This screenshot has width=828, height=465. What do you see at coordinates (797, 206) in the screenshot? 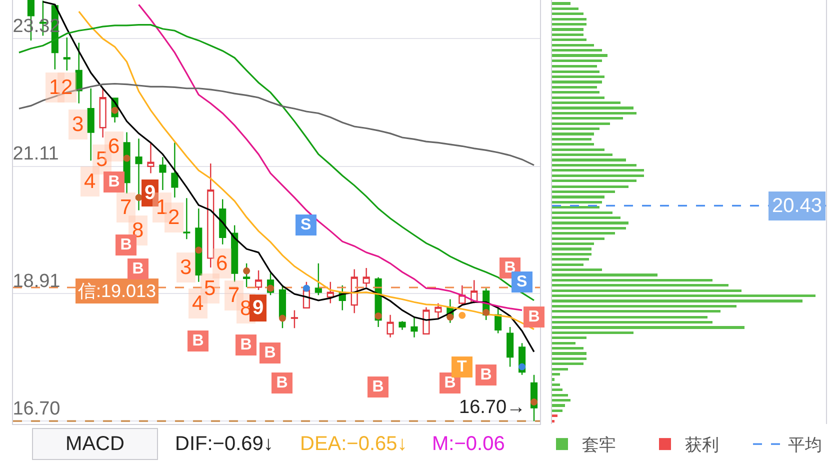
I see `annotation: 20.43` at bounding box center [797, 206].